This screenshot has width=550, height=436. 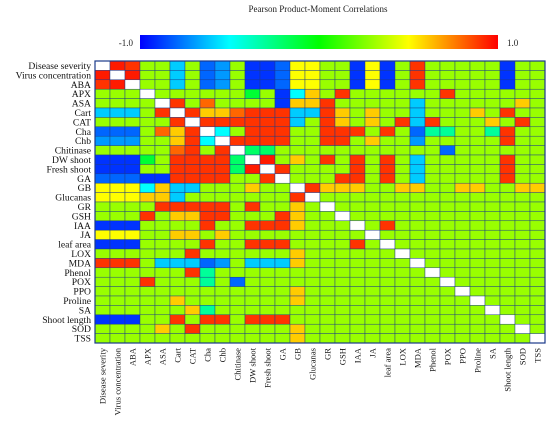 I want to click on row-label: GR, so click(x=85, y=207).